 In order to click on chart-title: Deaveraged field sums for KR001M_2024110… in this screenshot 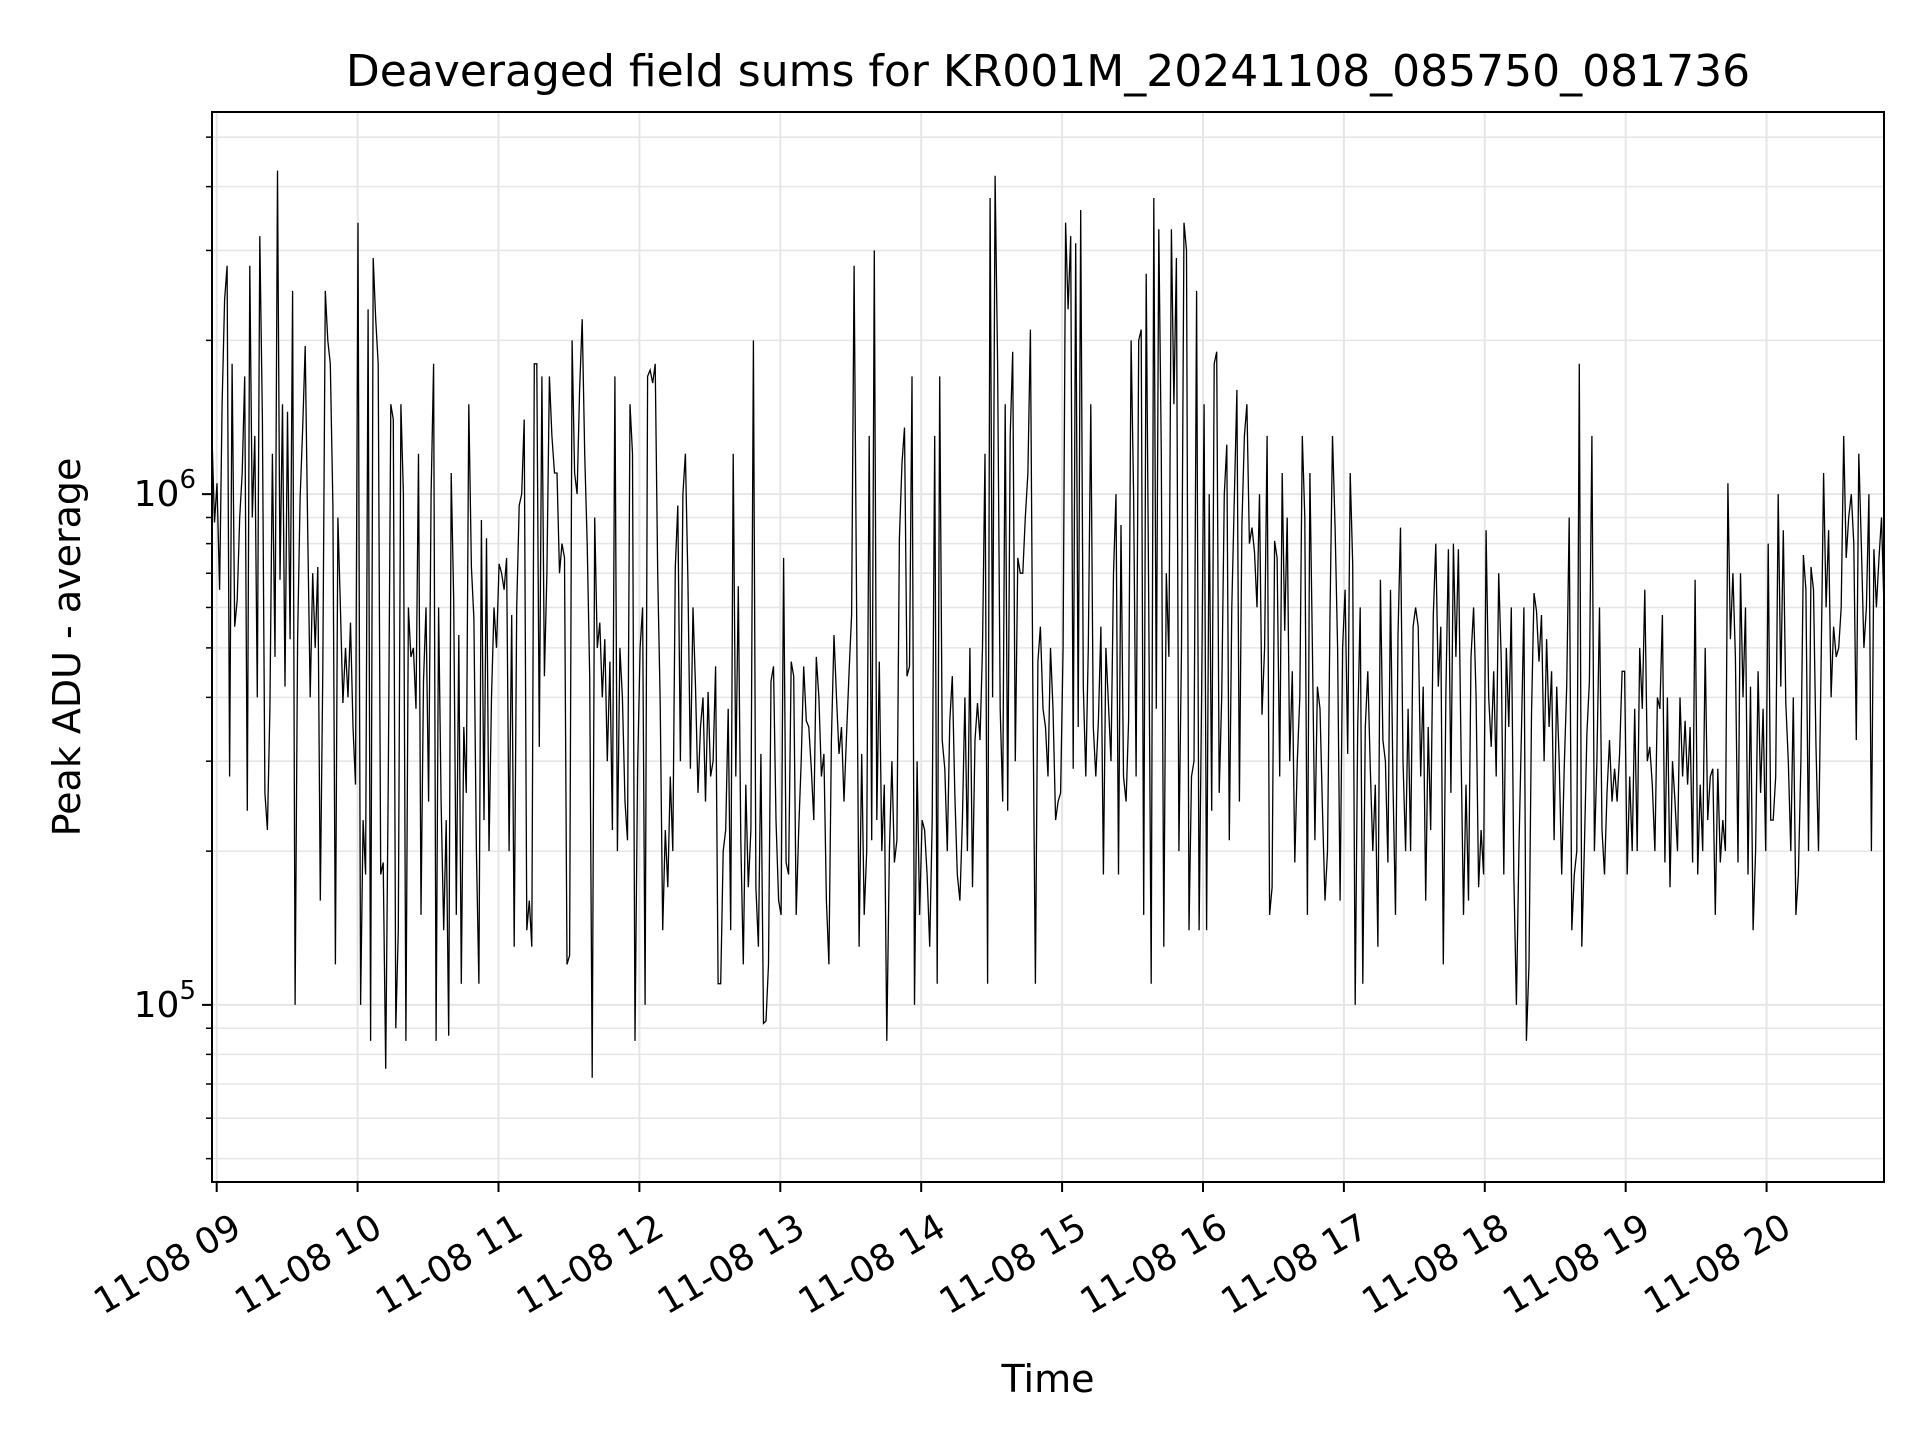, I will do `click(1048, 71)`.